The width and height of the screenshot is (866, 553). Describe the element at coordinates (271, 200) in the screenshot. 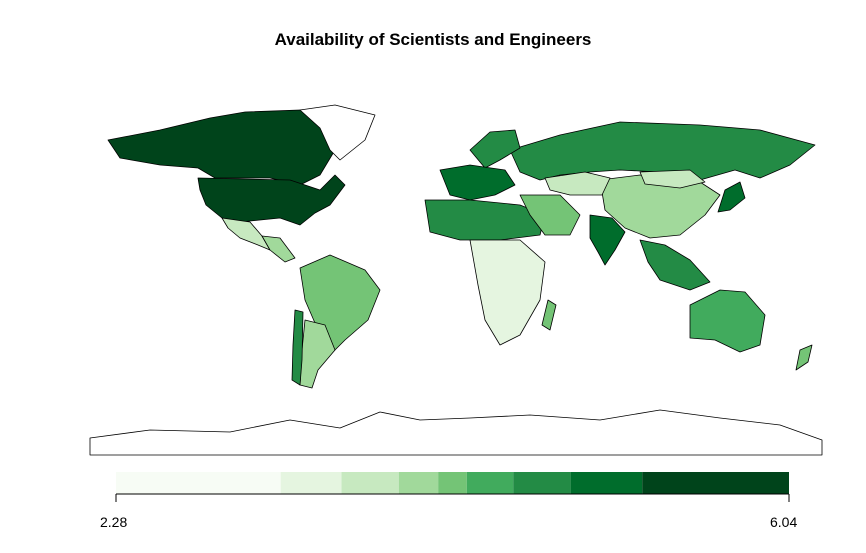

I see `region-united-states` at that location.